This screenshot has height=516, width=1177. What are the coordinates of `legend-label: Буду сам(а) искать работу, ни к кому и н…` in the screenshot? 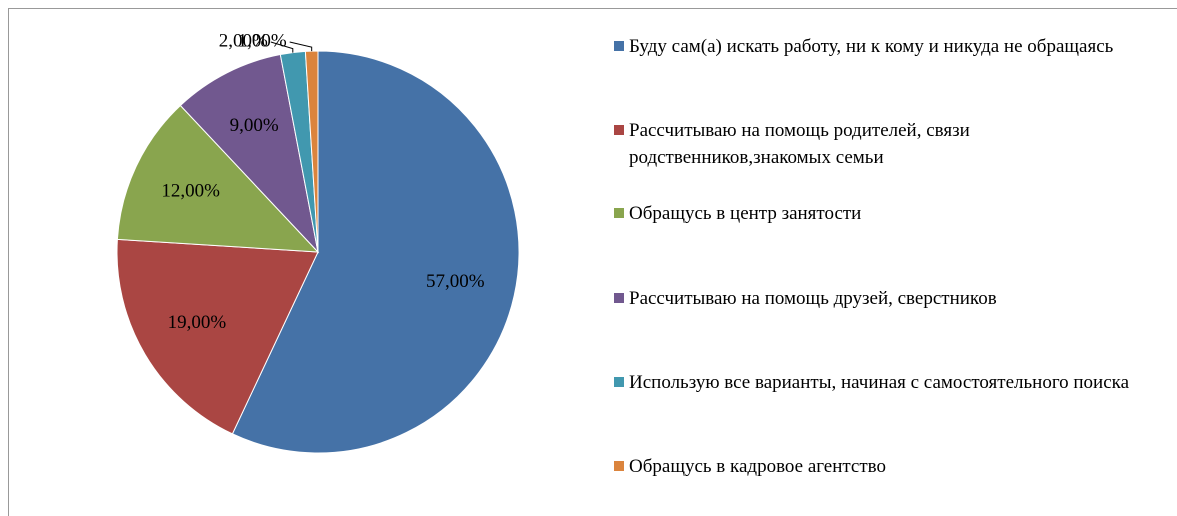 It's located at (871, 46).